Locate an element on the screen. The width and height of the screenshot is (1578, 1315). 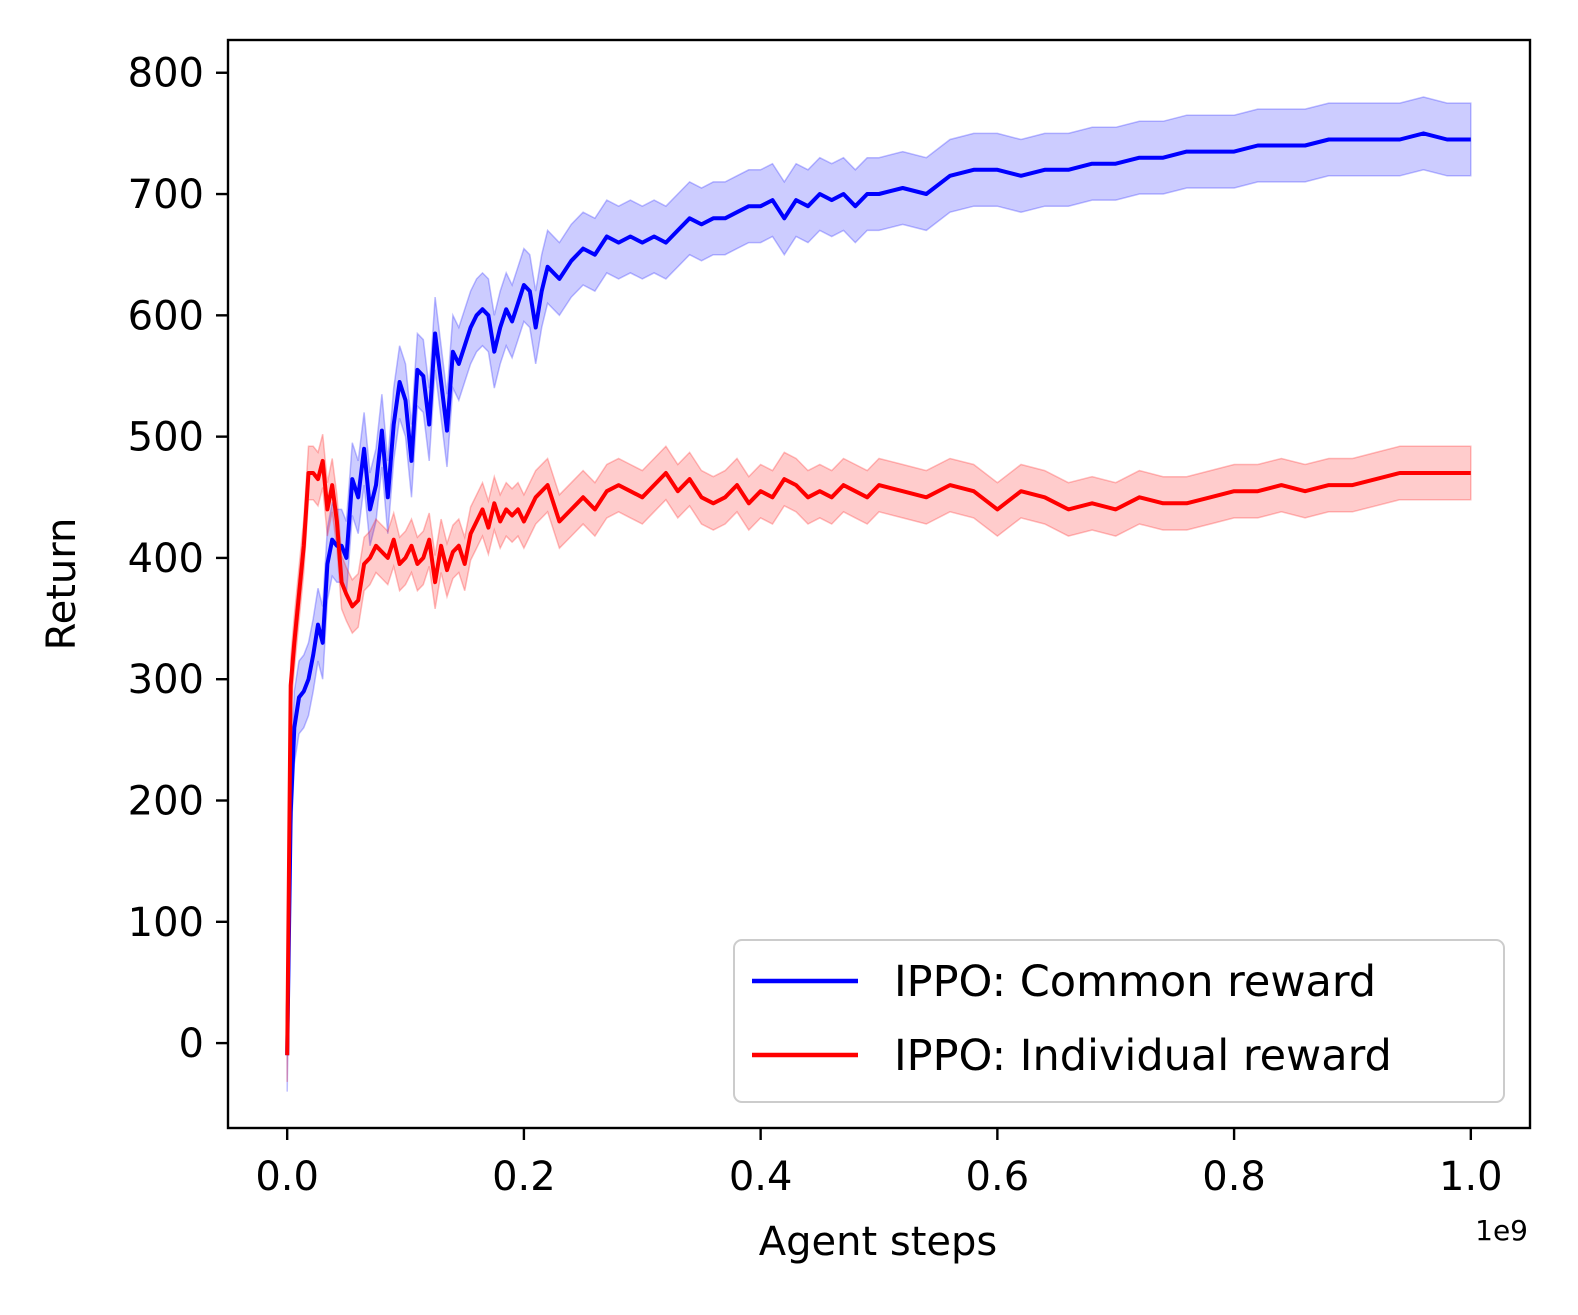
y-tick-label: 800 is located at coordinates (166, 74).